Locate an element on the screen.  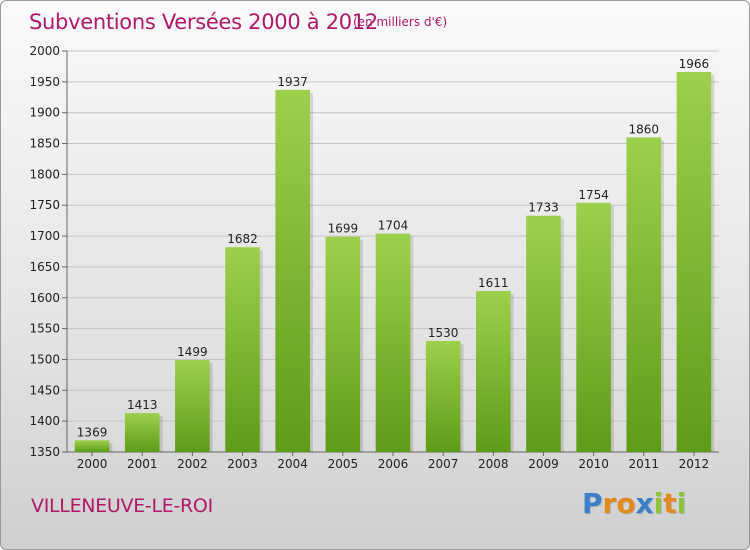
bar-2010 is located at coordinates (593, 327).